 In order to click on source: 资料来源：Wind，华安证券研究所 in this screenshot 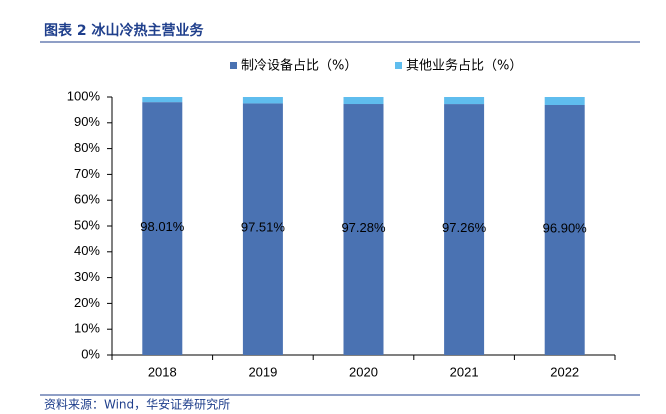, I will do `click(137, 404)`.